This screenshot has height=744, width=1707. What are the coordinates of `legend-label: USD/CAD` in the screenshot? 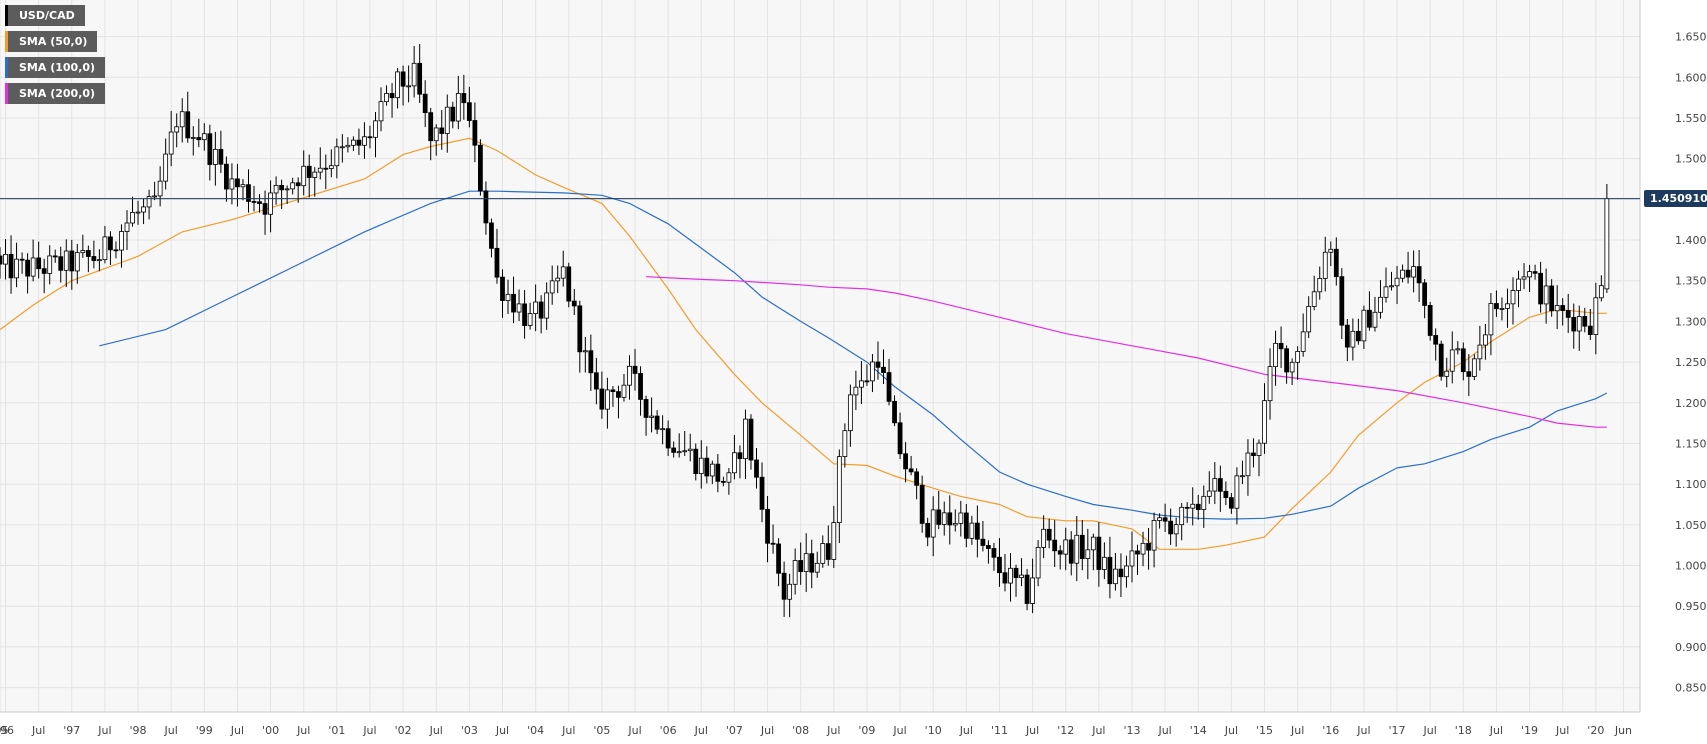 It's located at (47, 15).